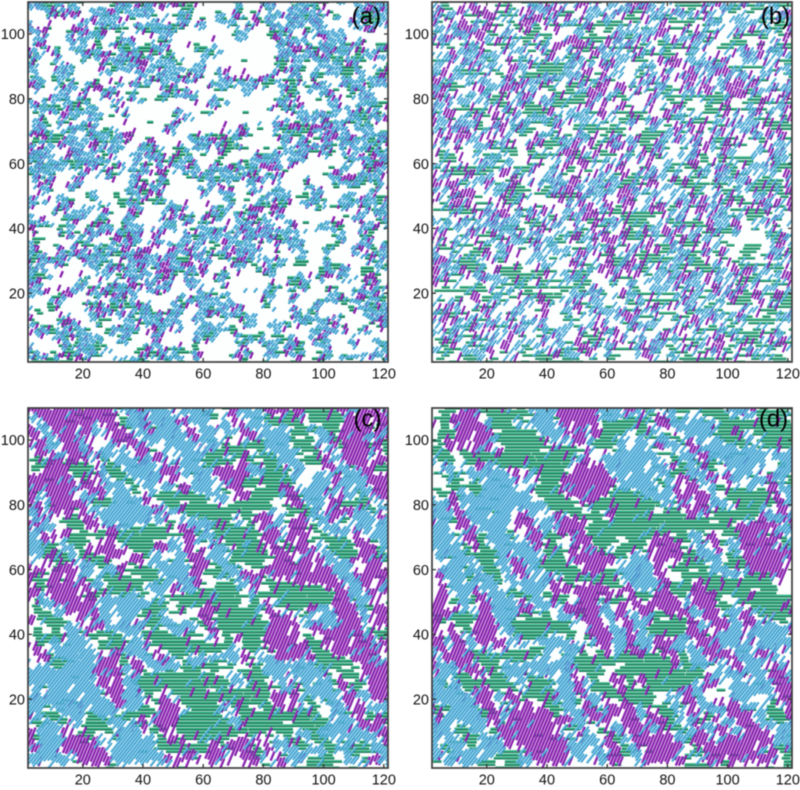  What do you see at coordinates (775, 16) in the screenshot?
I see `svg-text: (b)` at bounding box center [775, 16].